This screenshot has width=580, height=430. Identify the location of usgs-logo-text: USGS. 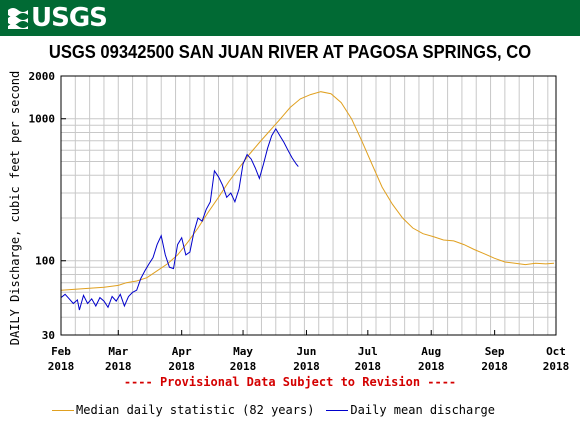
(69, 18).